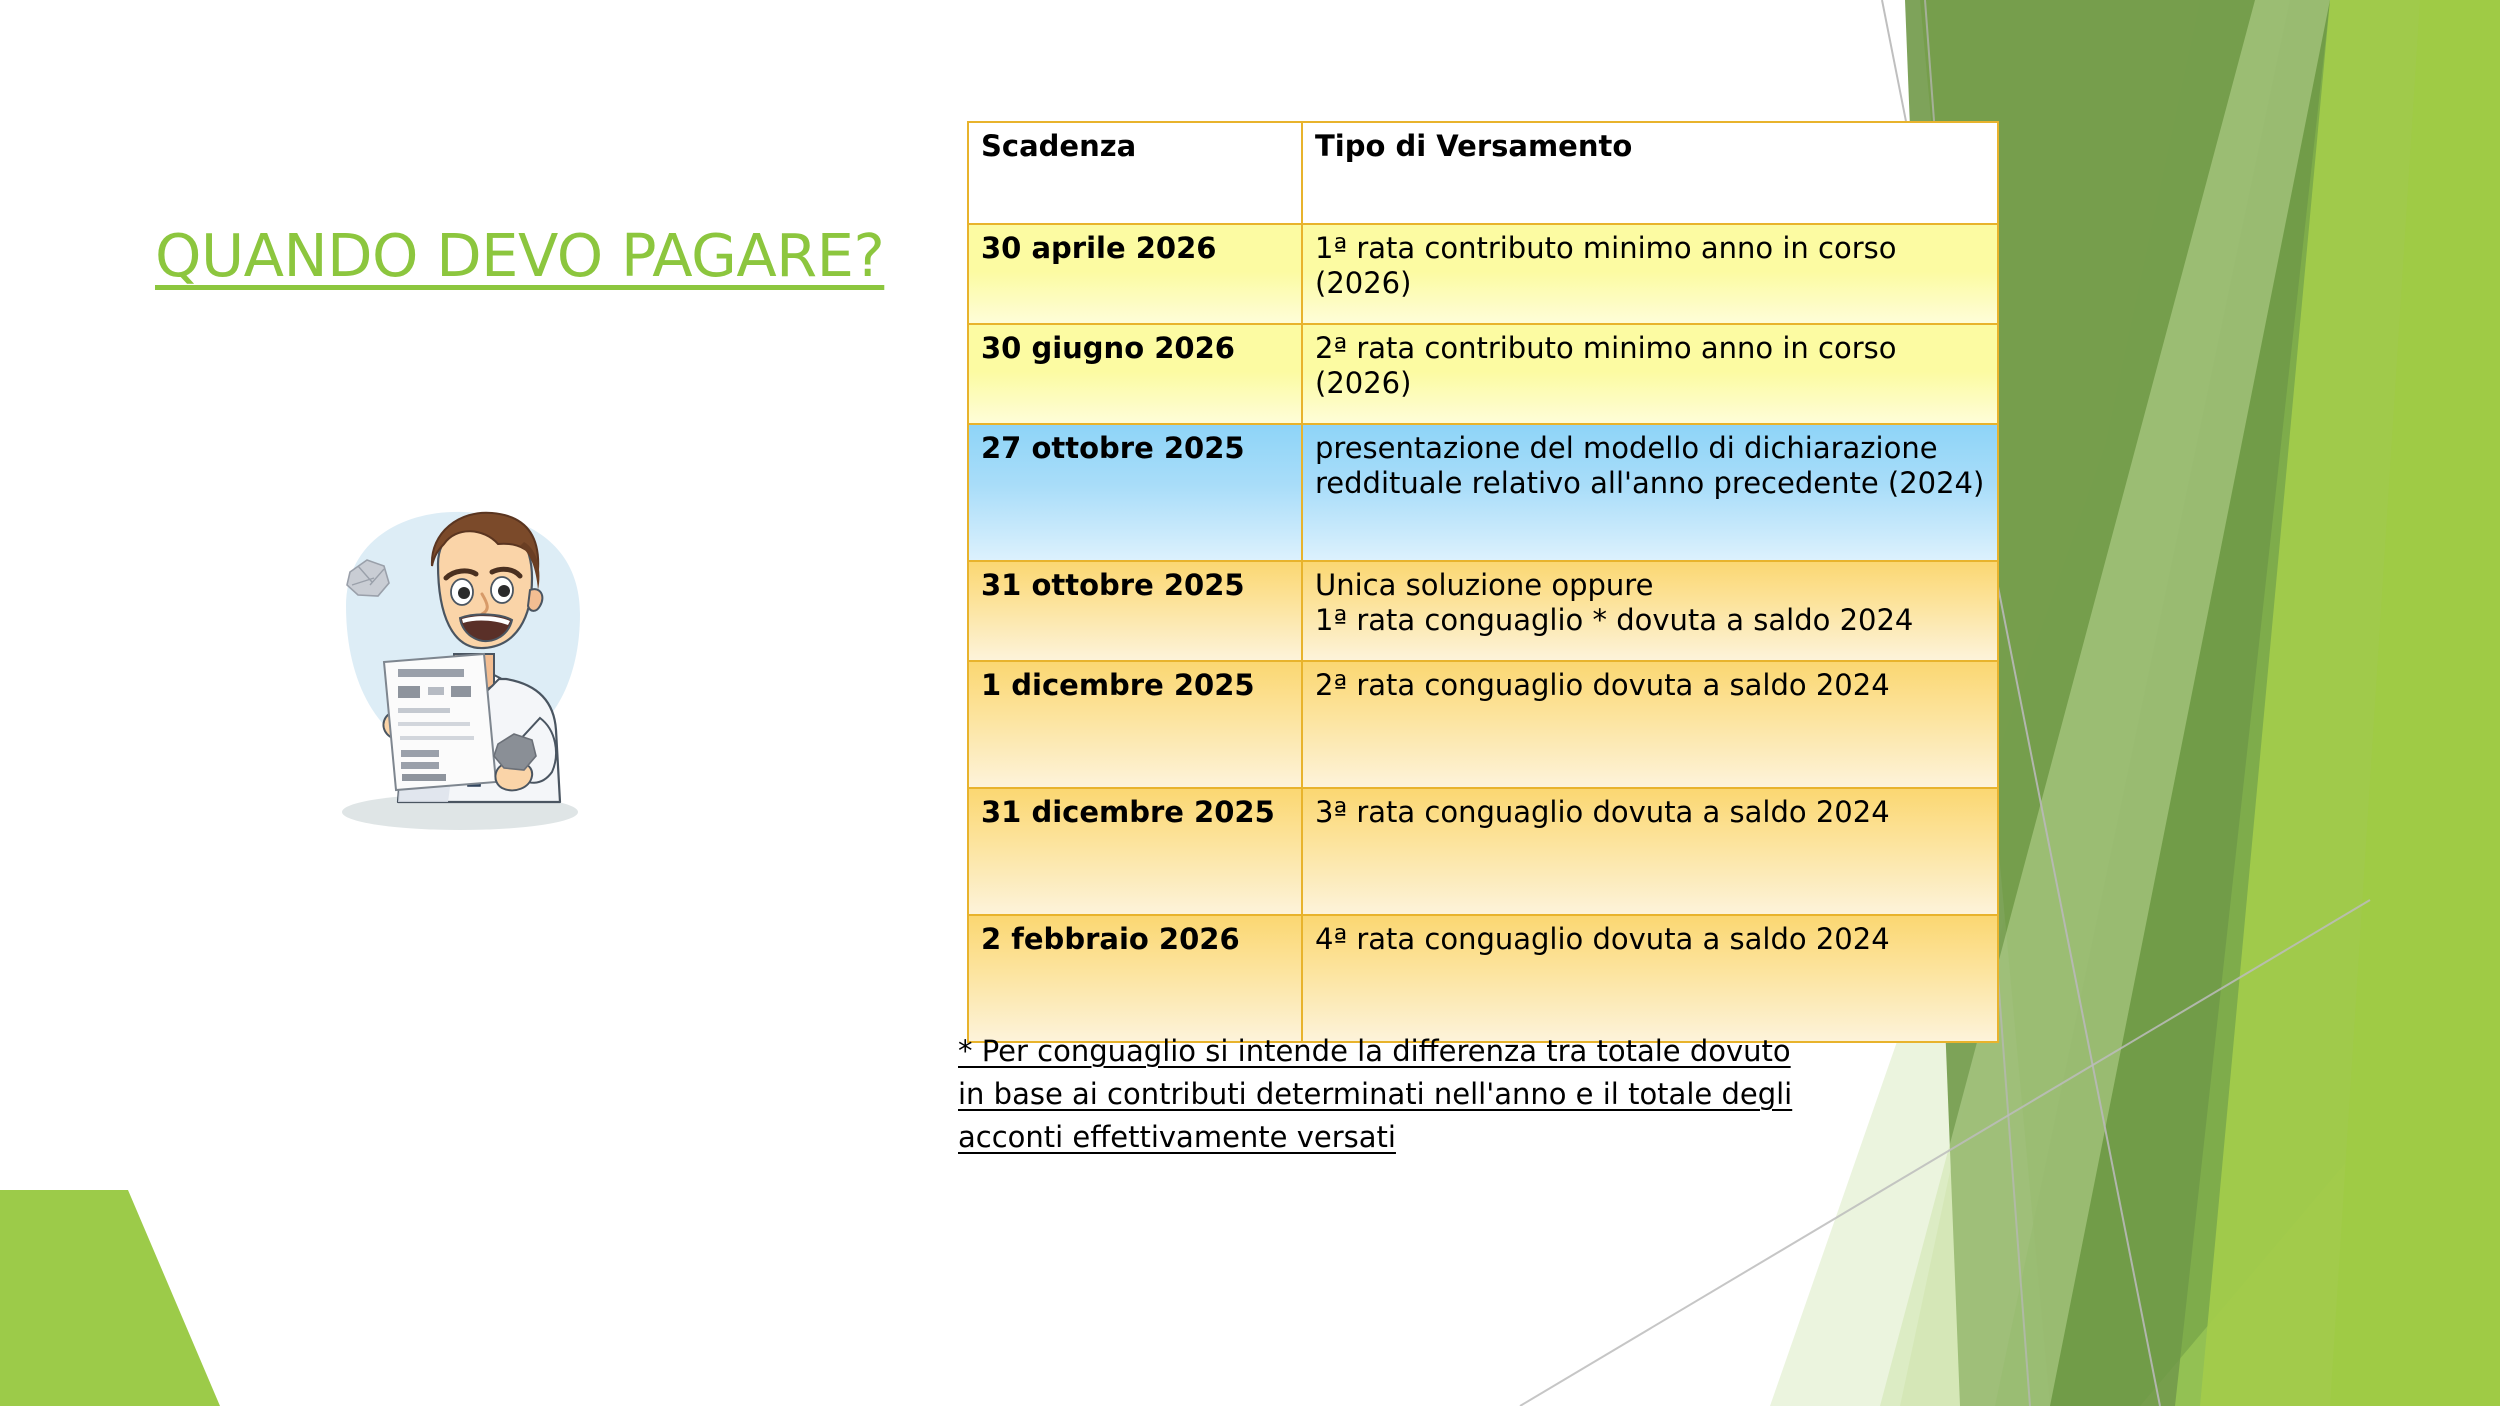  What do you see at coordinates (486, 620) in the screenshot?
I see `teeth` at bounding box center [486, 620].